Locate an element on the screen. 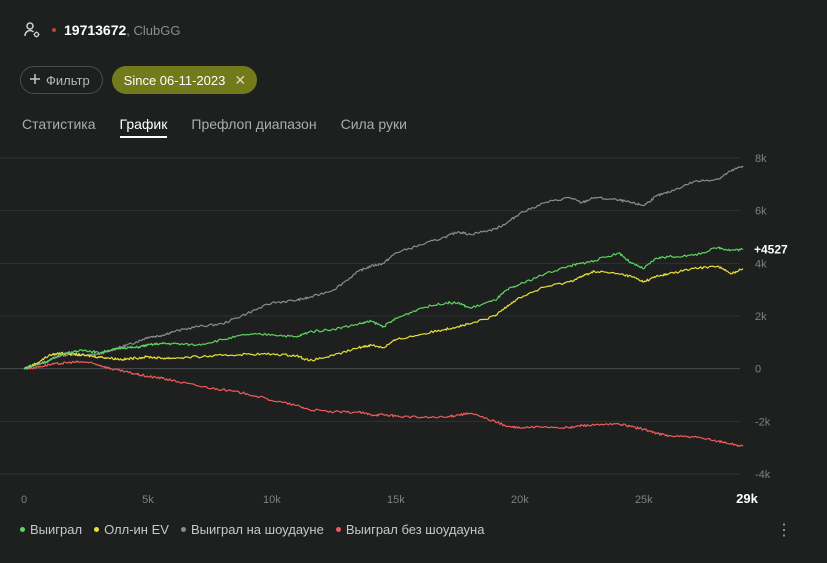 The image size is (827, 563). tab-0: Статистика is located at coordinates (59, 124).